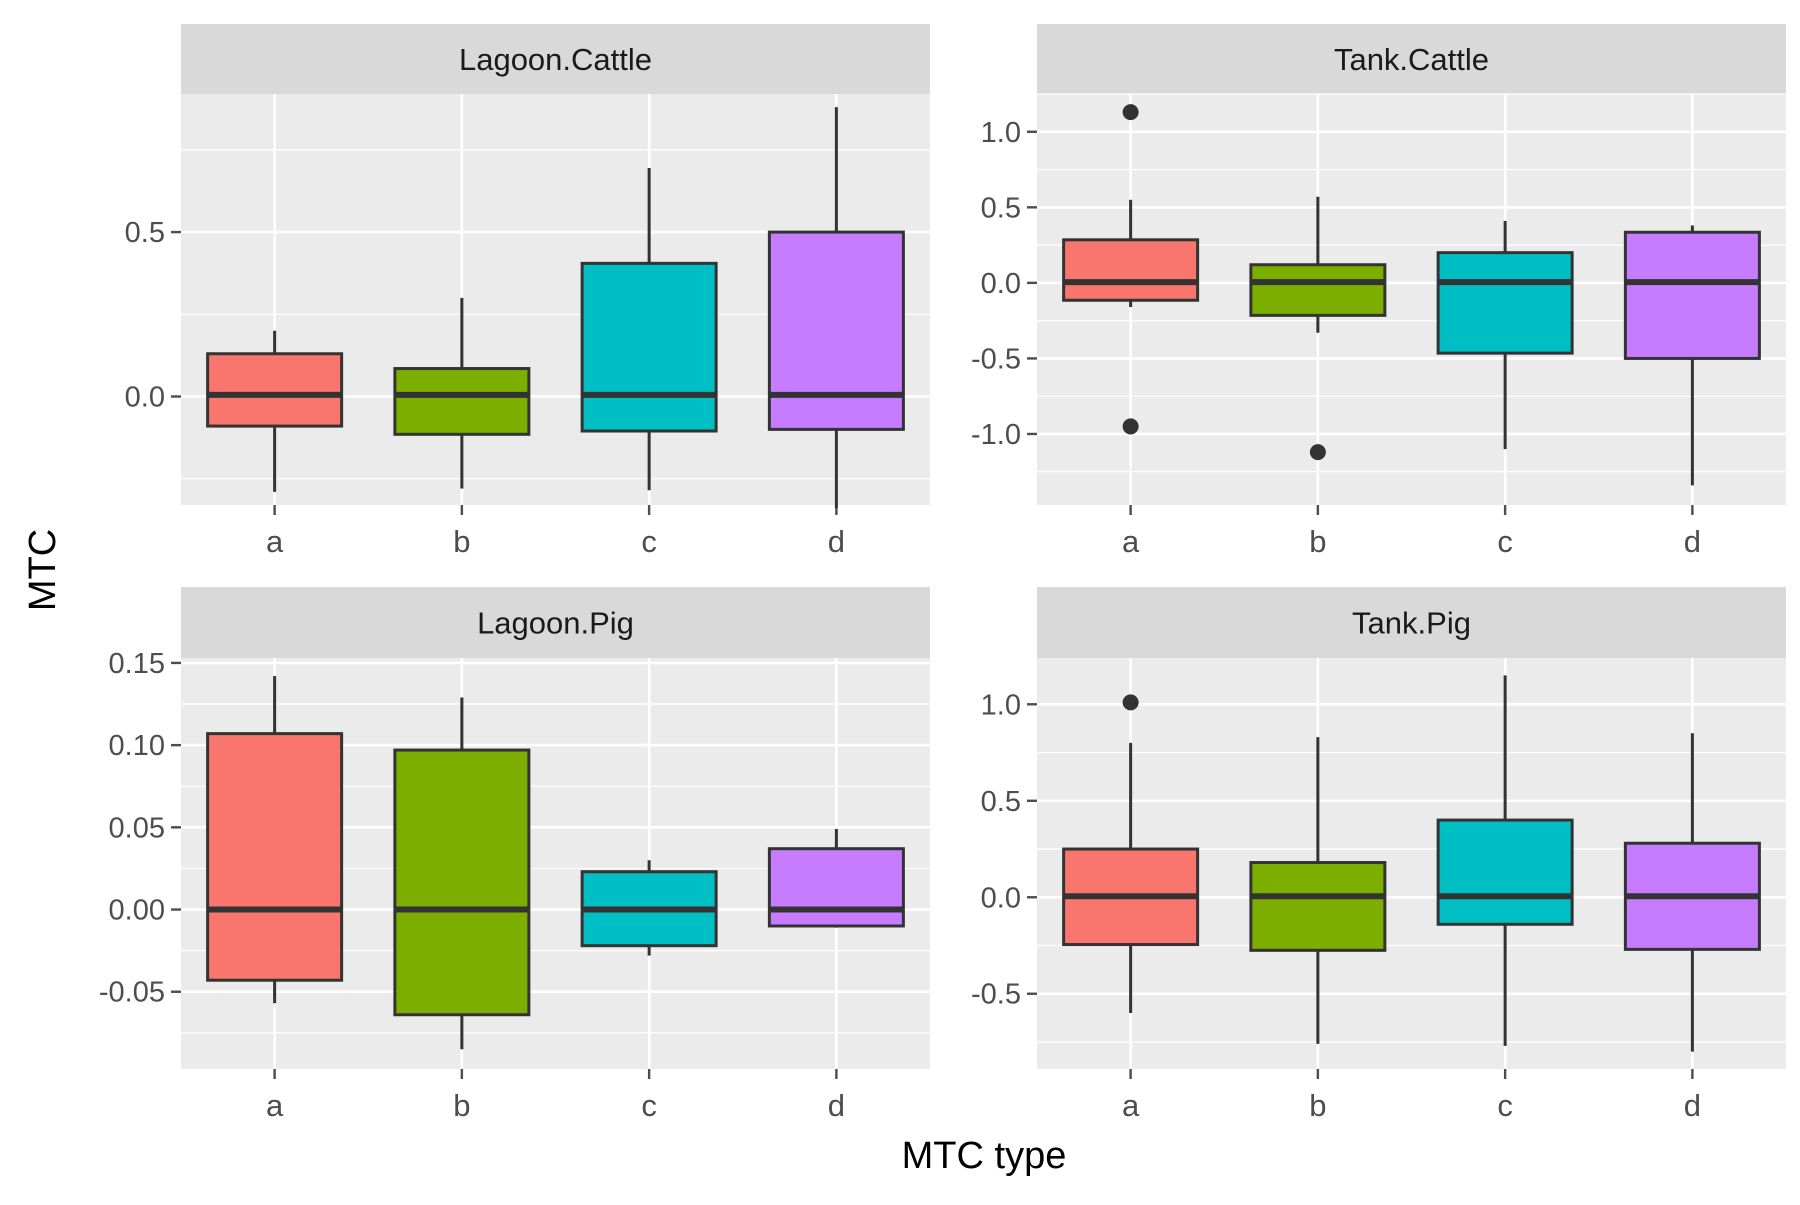 The width and height of the screenshot is (1800, 1205). What do you see at coordinates (996, 435) in the screenshot?
I see `y-tick-label: -1.0` at bounding box center [996, 435].